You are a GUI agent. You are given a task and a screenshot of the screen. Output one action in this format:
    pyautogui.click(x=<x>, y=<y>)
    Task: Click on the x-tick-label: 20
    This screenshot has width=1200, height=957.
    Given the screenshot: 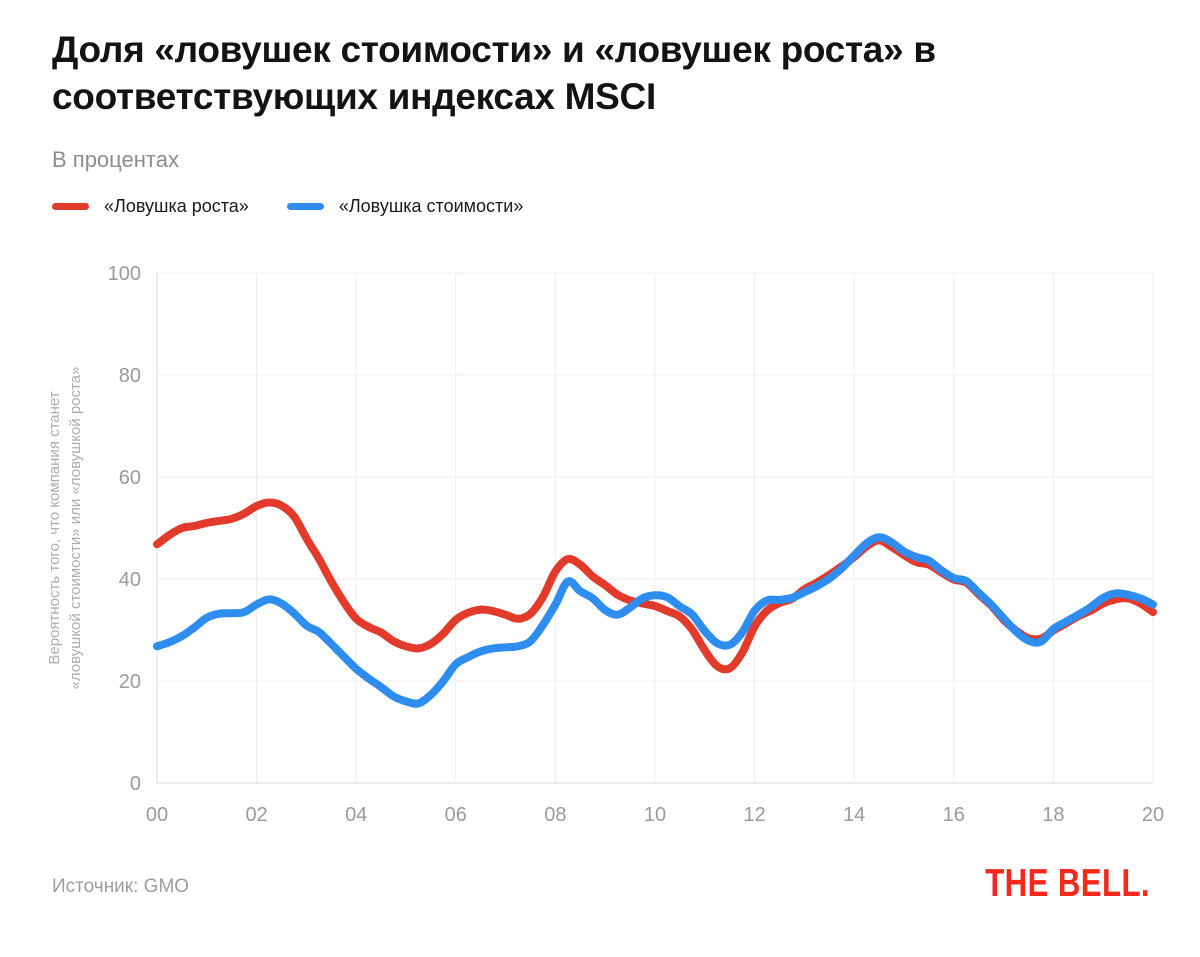 What is the action you would take?
    pyautogui.click(x=1153, y=815)
    